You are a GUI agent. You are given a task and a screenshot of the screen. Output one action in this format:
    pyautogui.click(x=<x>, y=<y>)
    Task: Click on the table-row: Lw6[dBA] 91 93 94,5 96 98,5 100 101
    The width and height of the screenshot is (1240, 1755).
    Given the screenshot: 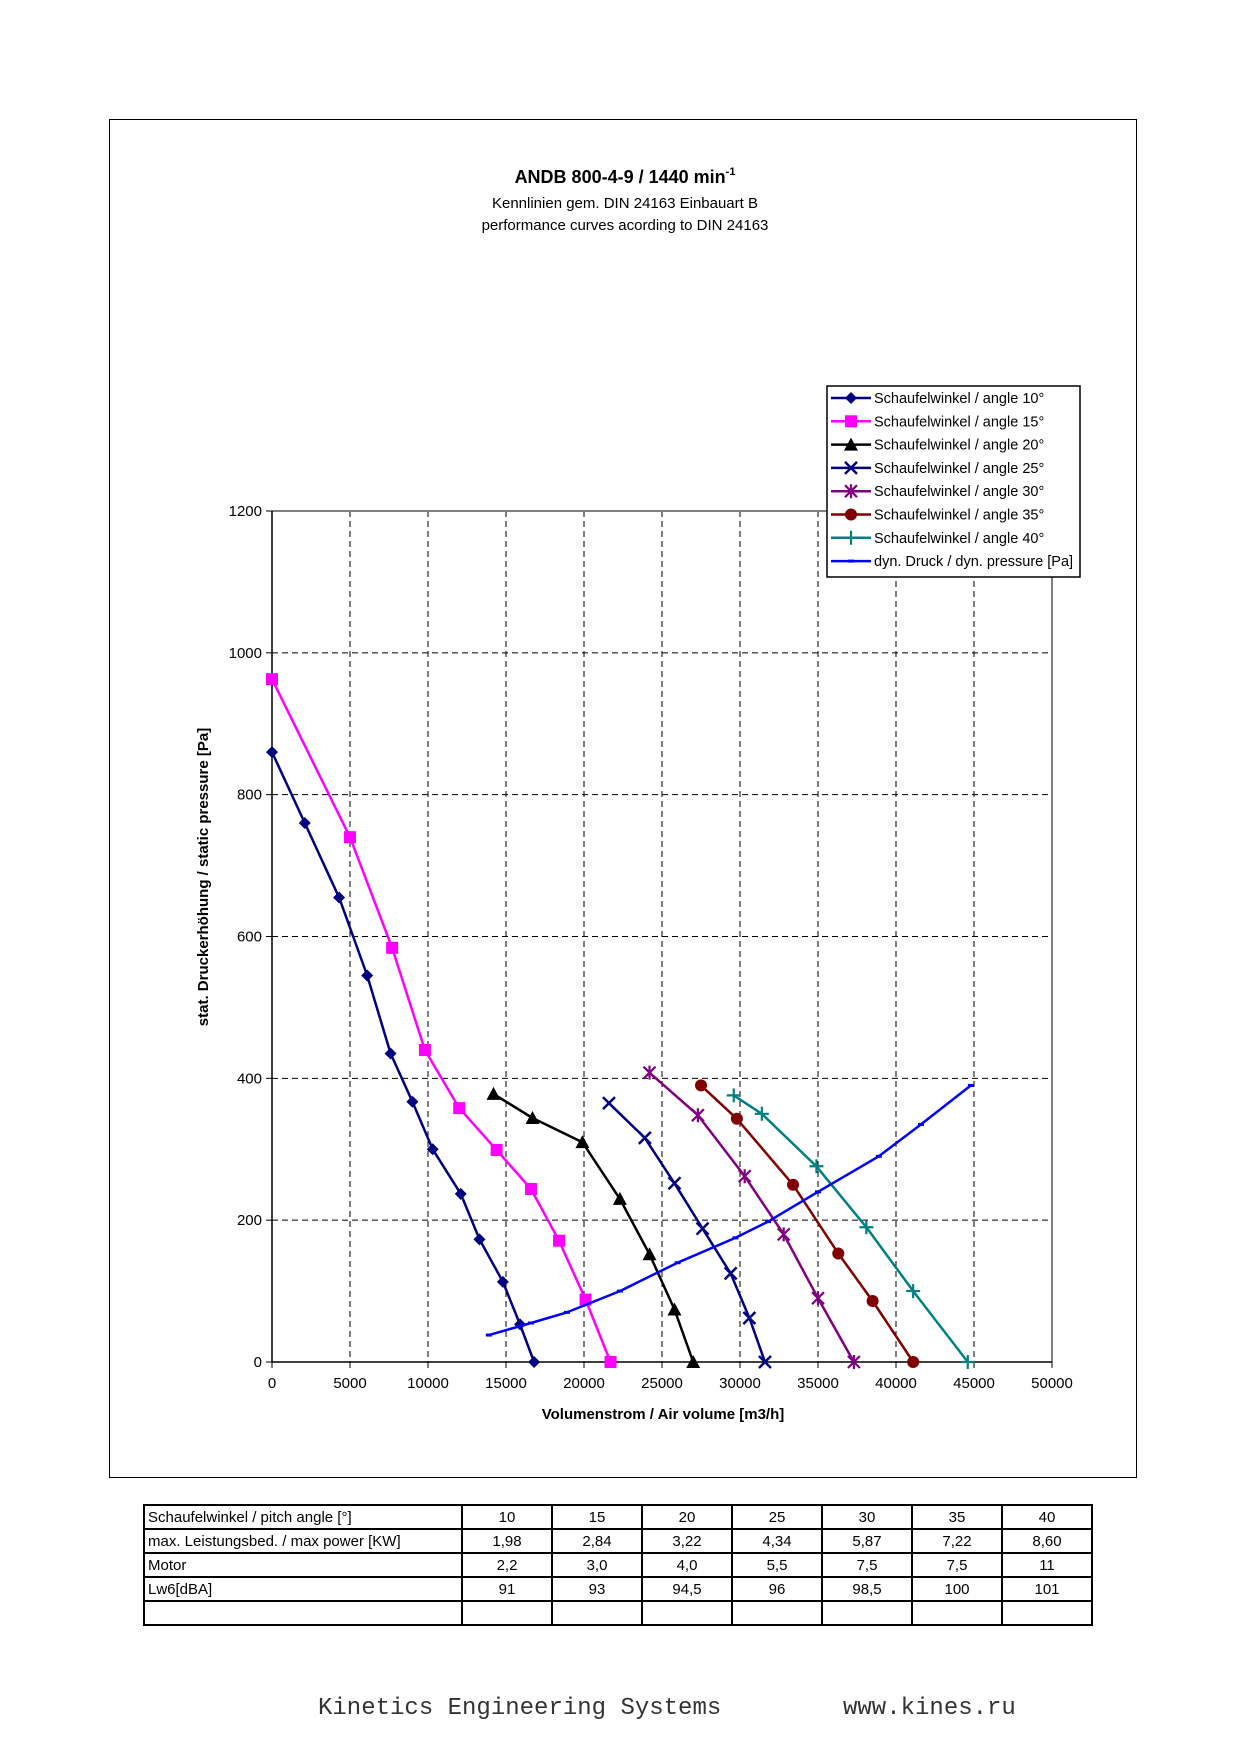 What is the action you would take?
    pyautogui.click(x=618, y=1589)
    